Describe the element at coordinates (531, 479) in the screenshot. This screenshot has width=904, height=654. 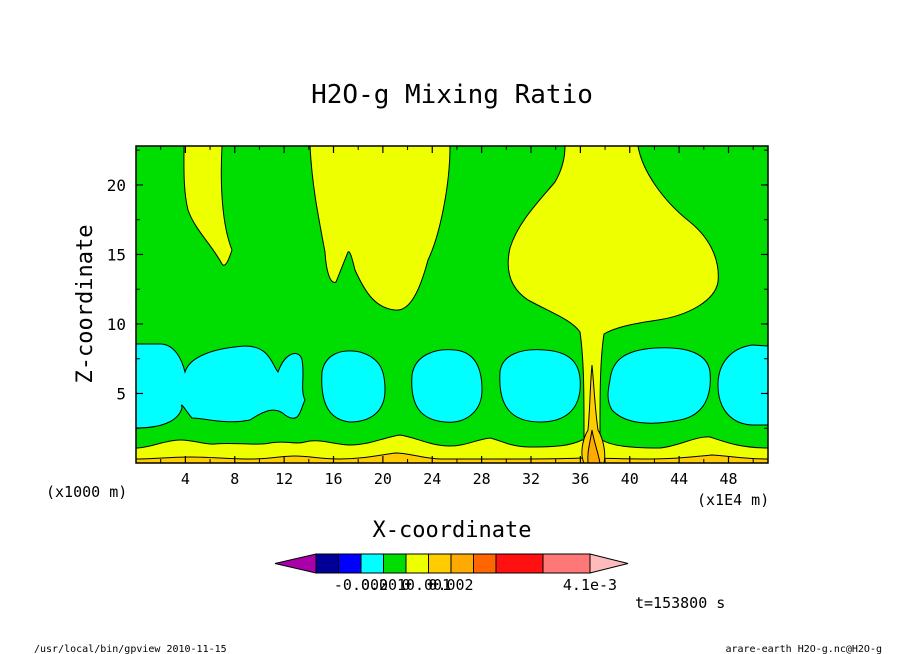
I see `x-tick-label: 32` at that location.